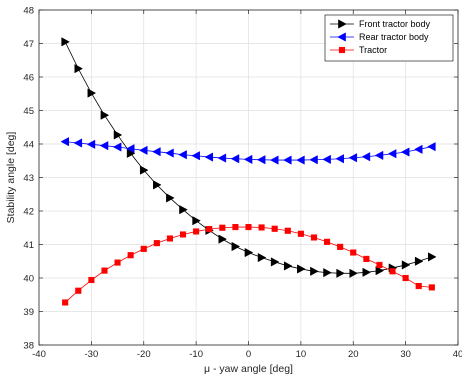  Describe the element at coordinates (196, 354) in the screenshot. I see `x-tick-label: -10` at that location.